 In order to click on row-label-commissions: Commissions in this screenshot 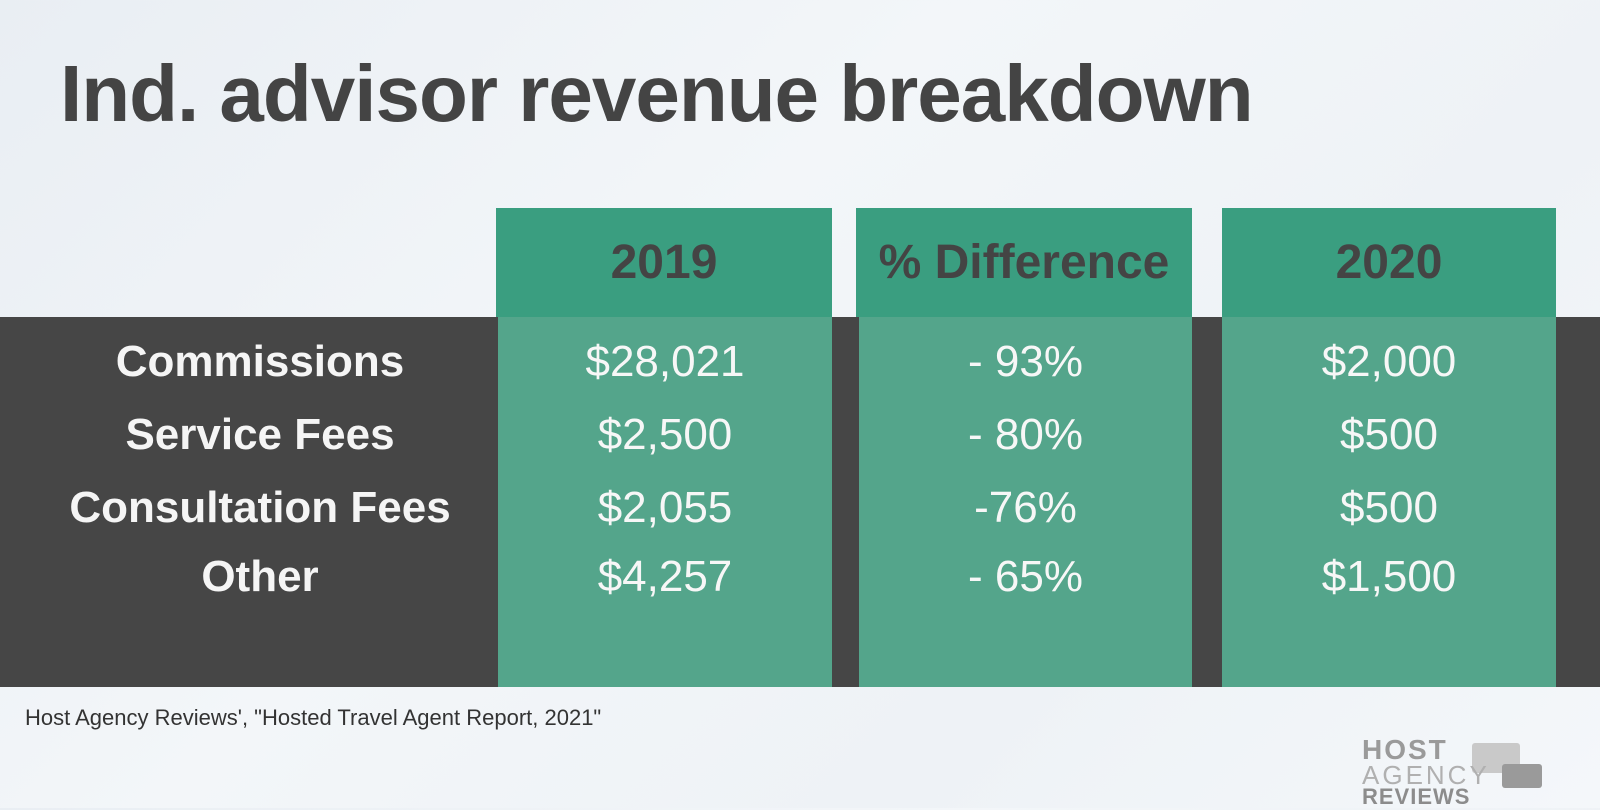, I will do `click(260, 361)`.